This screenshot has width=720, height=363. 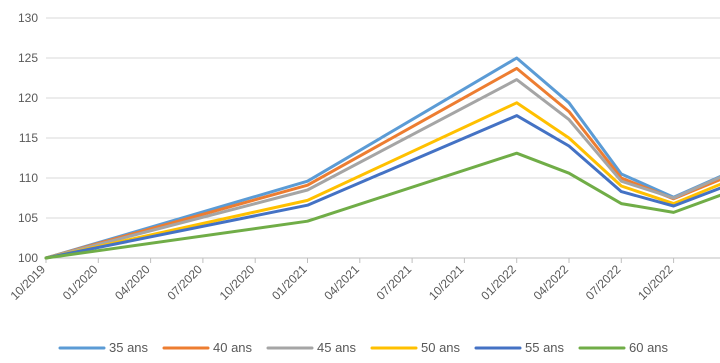 I want to click on x-tick-label: 10/2022, so click(x=655, y=282).